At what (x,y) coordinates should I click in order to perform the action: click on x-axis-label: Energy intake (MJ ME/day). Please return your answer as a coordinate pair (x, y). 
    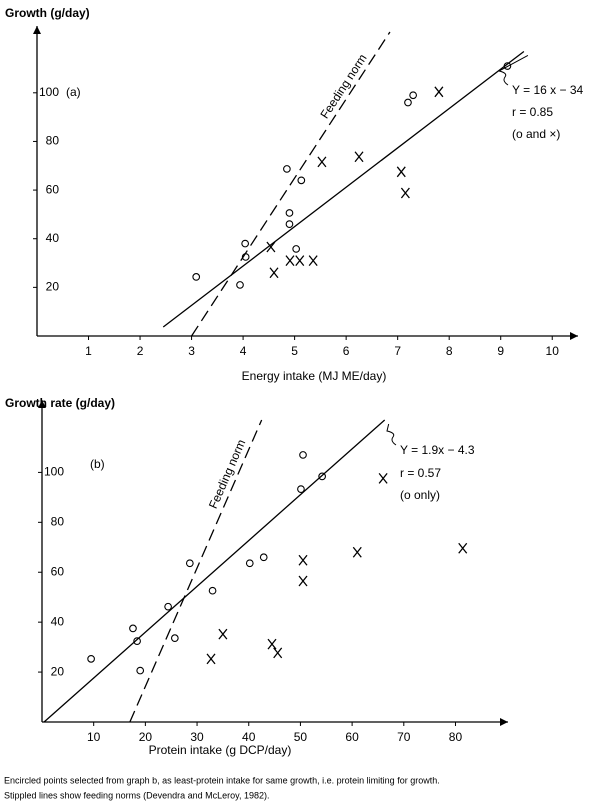
    Looking at the image, I should click on (314, 376).